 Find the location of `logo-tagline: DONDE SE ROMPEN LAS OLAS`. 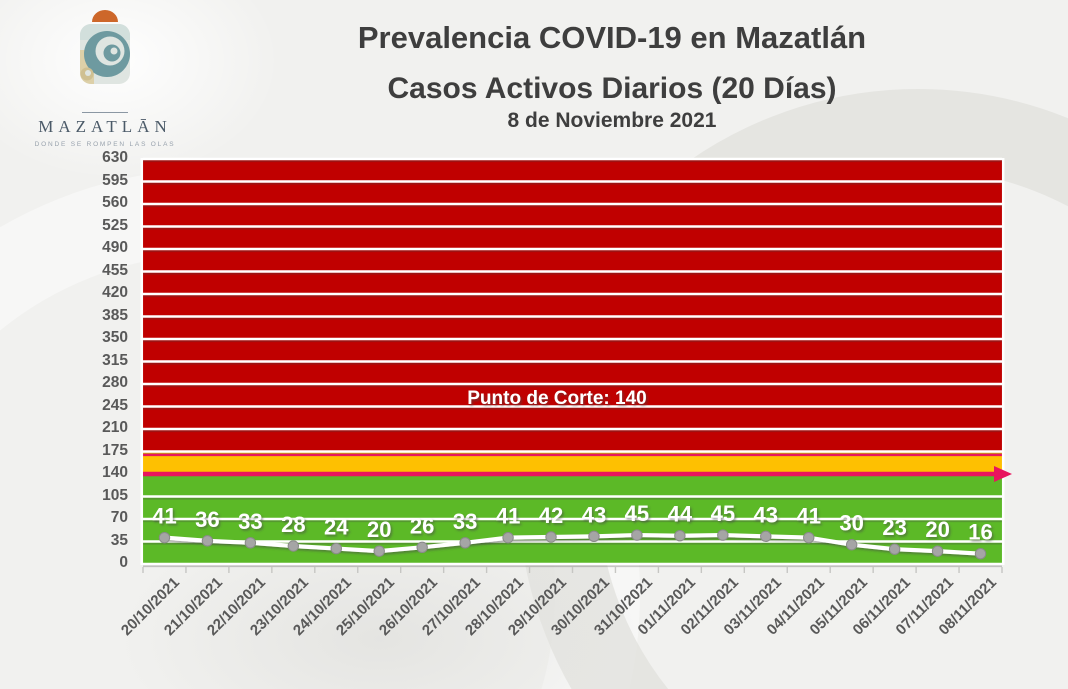

logo-tagline: DONDE SE ROMPEN LAS OLAS is located at coordinates (105, 144).